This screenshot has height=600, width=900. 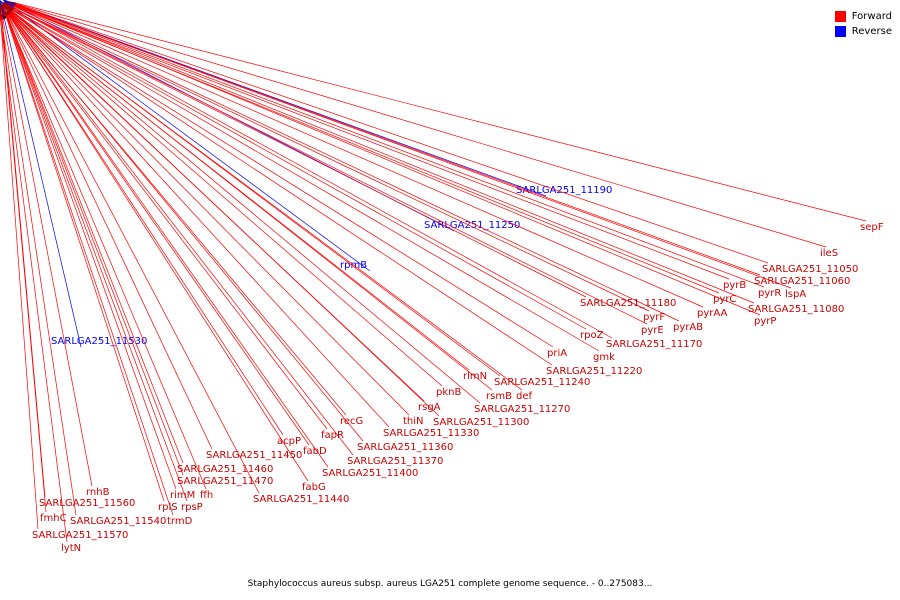 I want to click on forward-gene-label: SARLGA251_11080, so click(x=796, y=309).